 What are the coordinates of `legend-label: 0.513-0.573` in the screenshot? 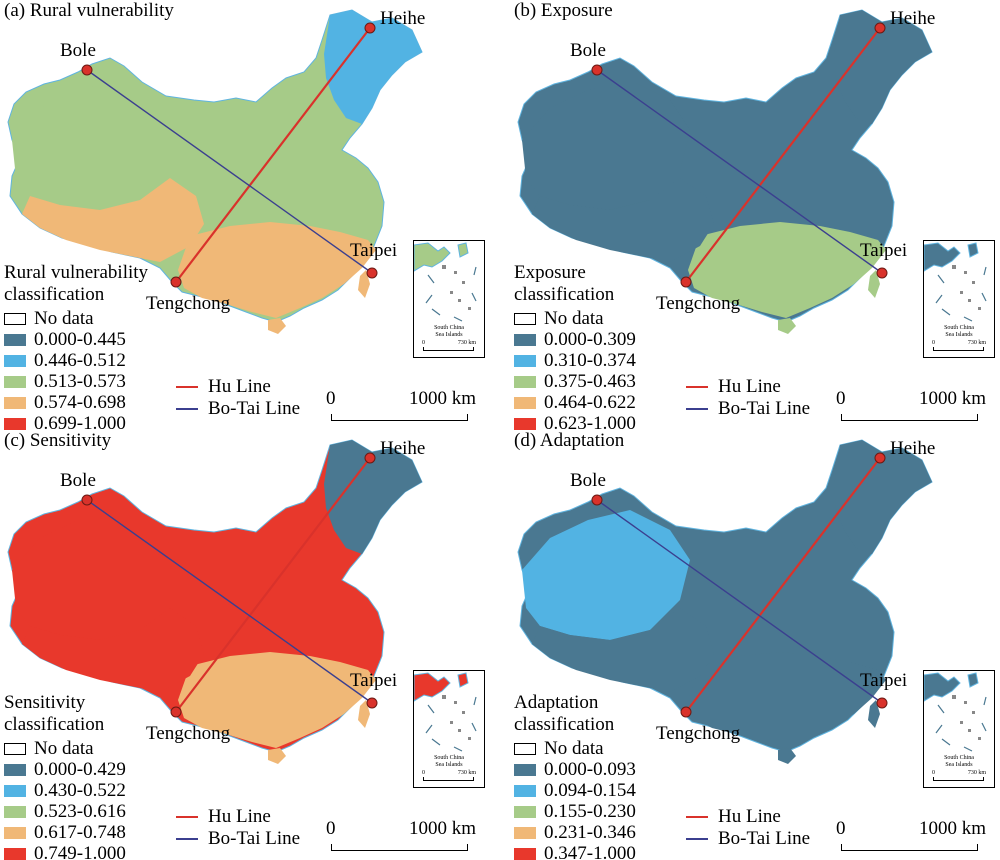 It's located at (80, 381).